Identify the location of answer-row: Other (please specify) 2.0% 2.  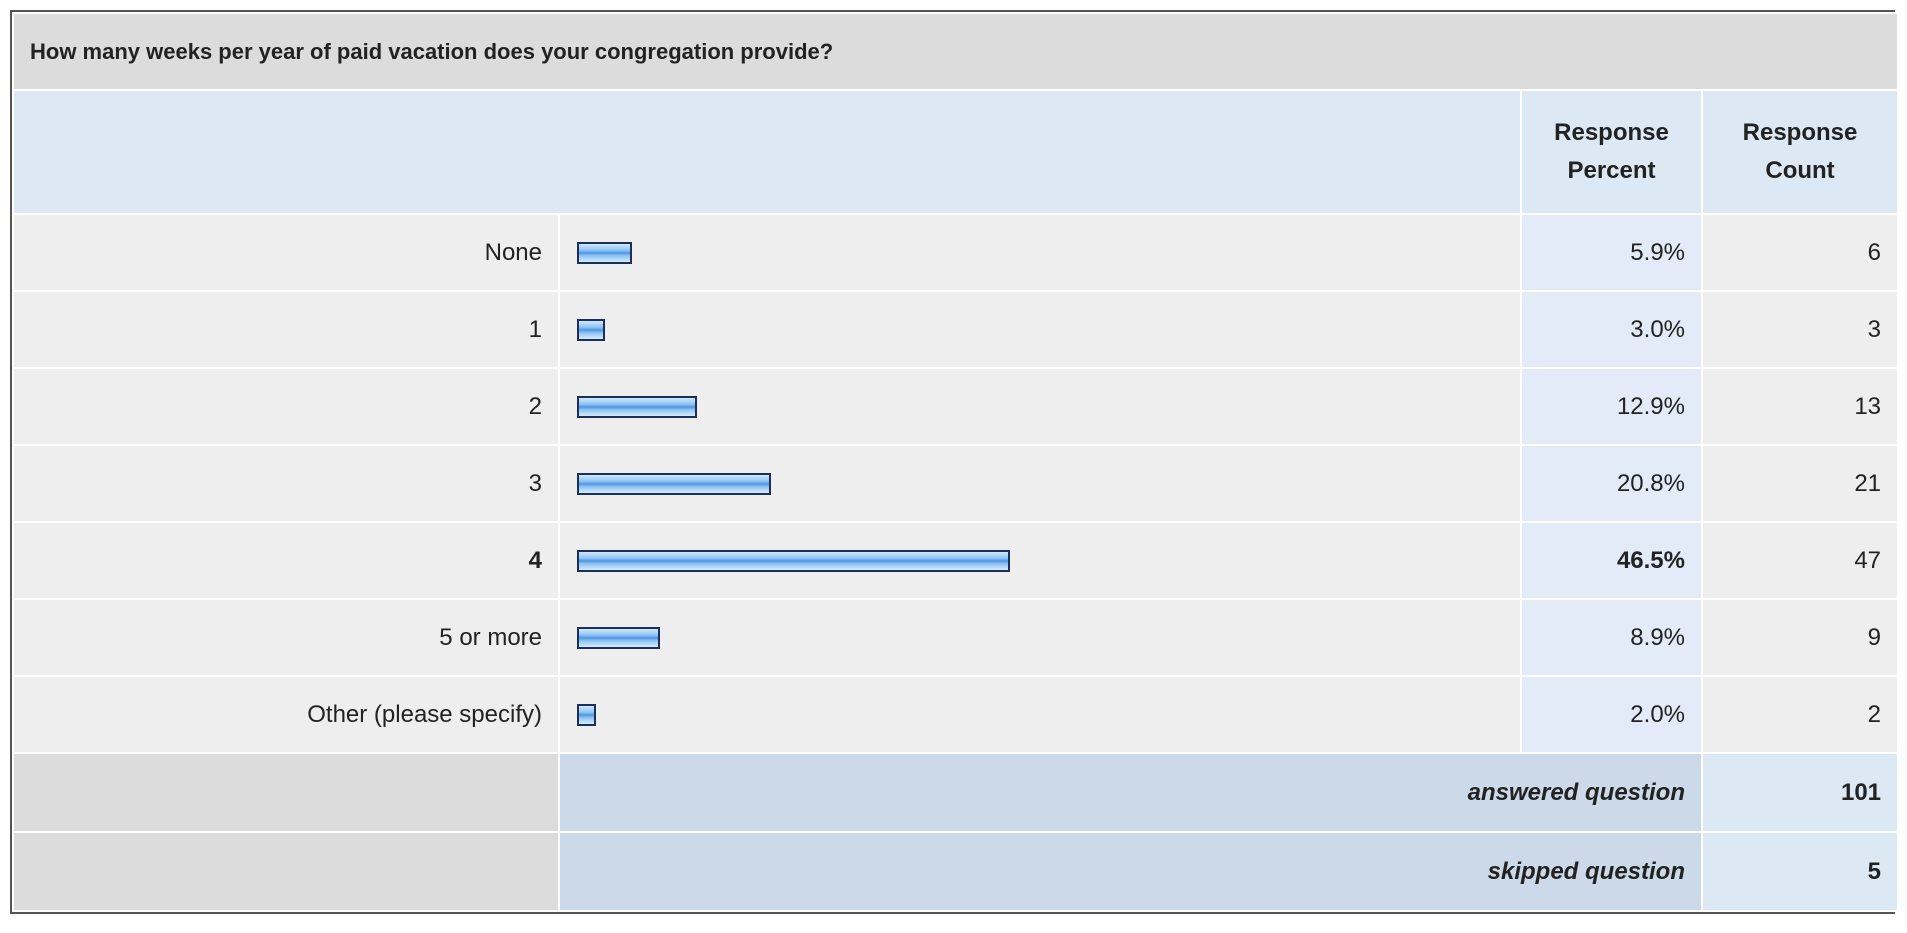
(956, 714).